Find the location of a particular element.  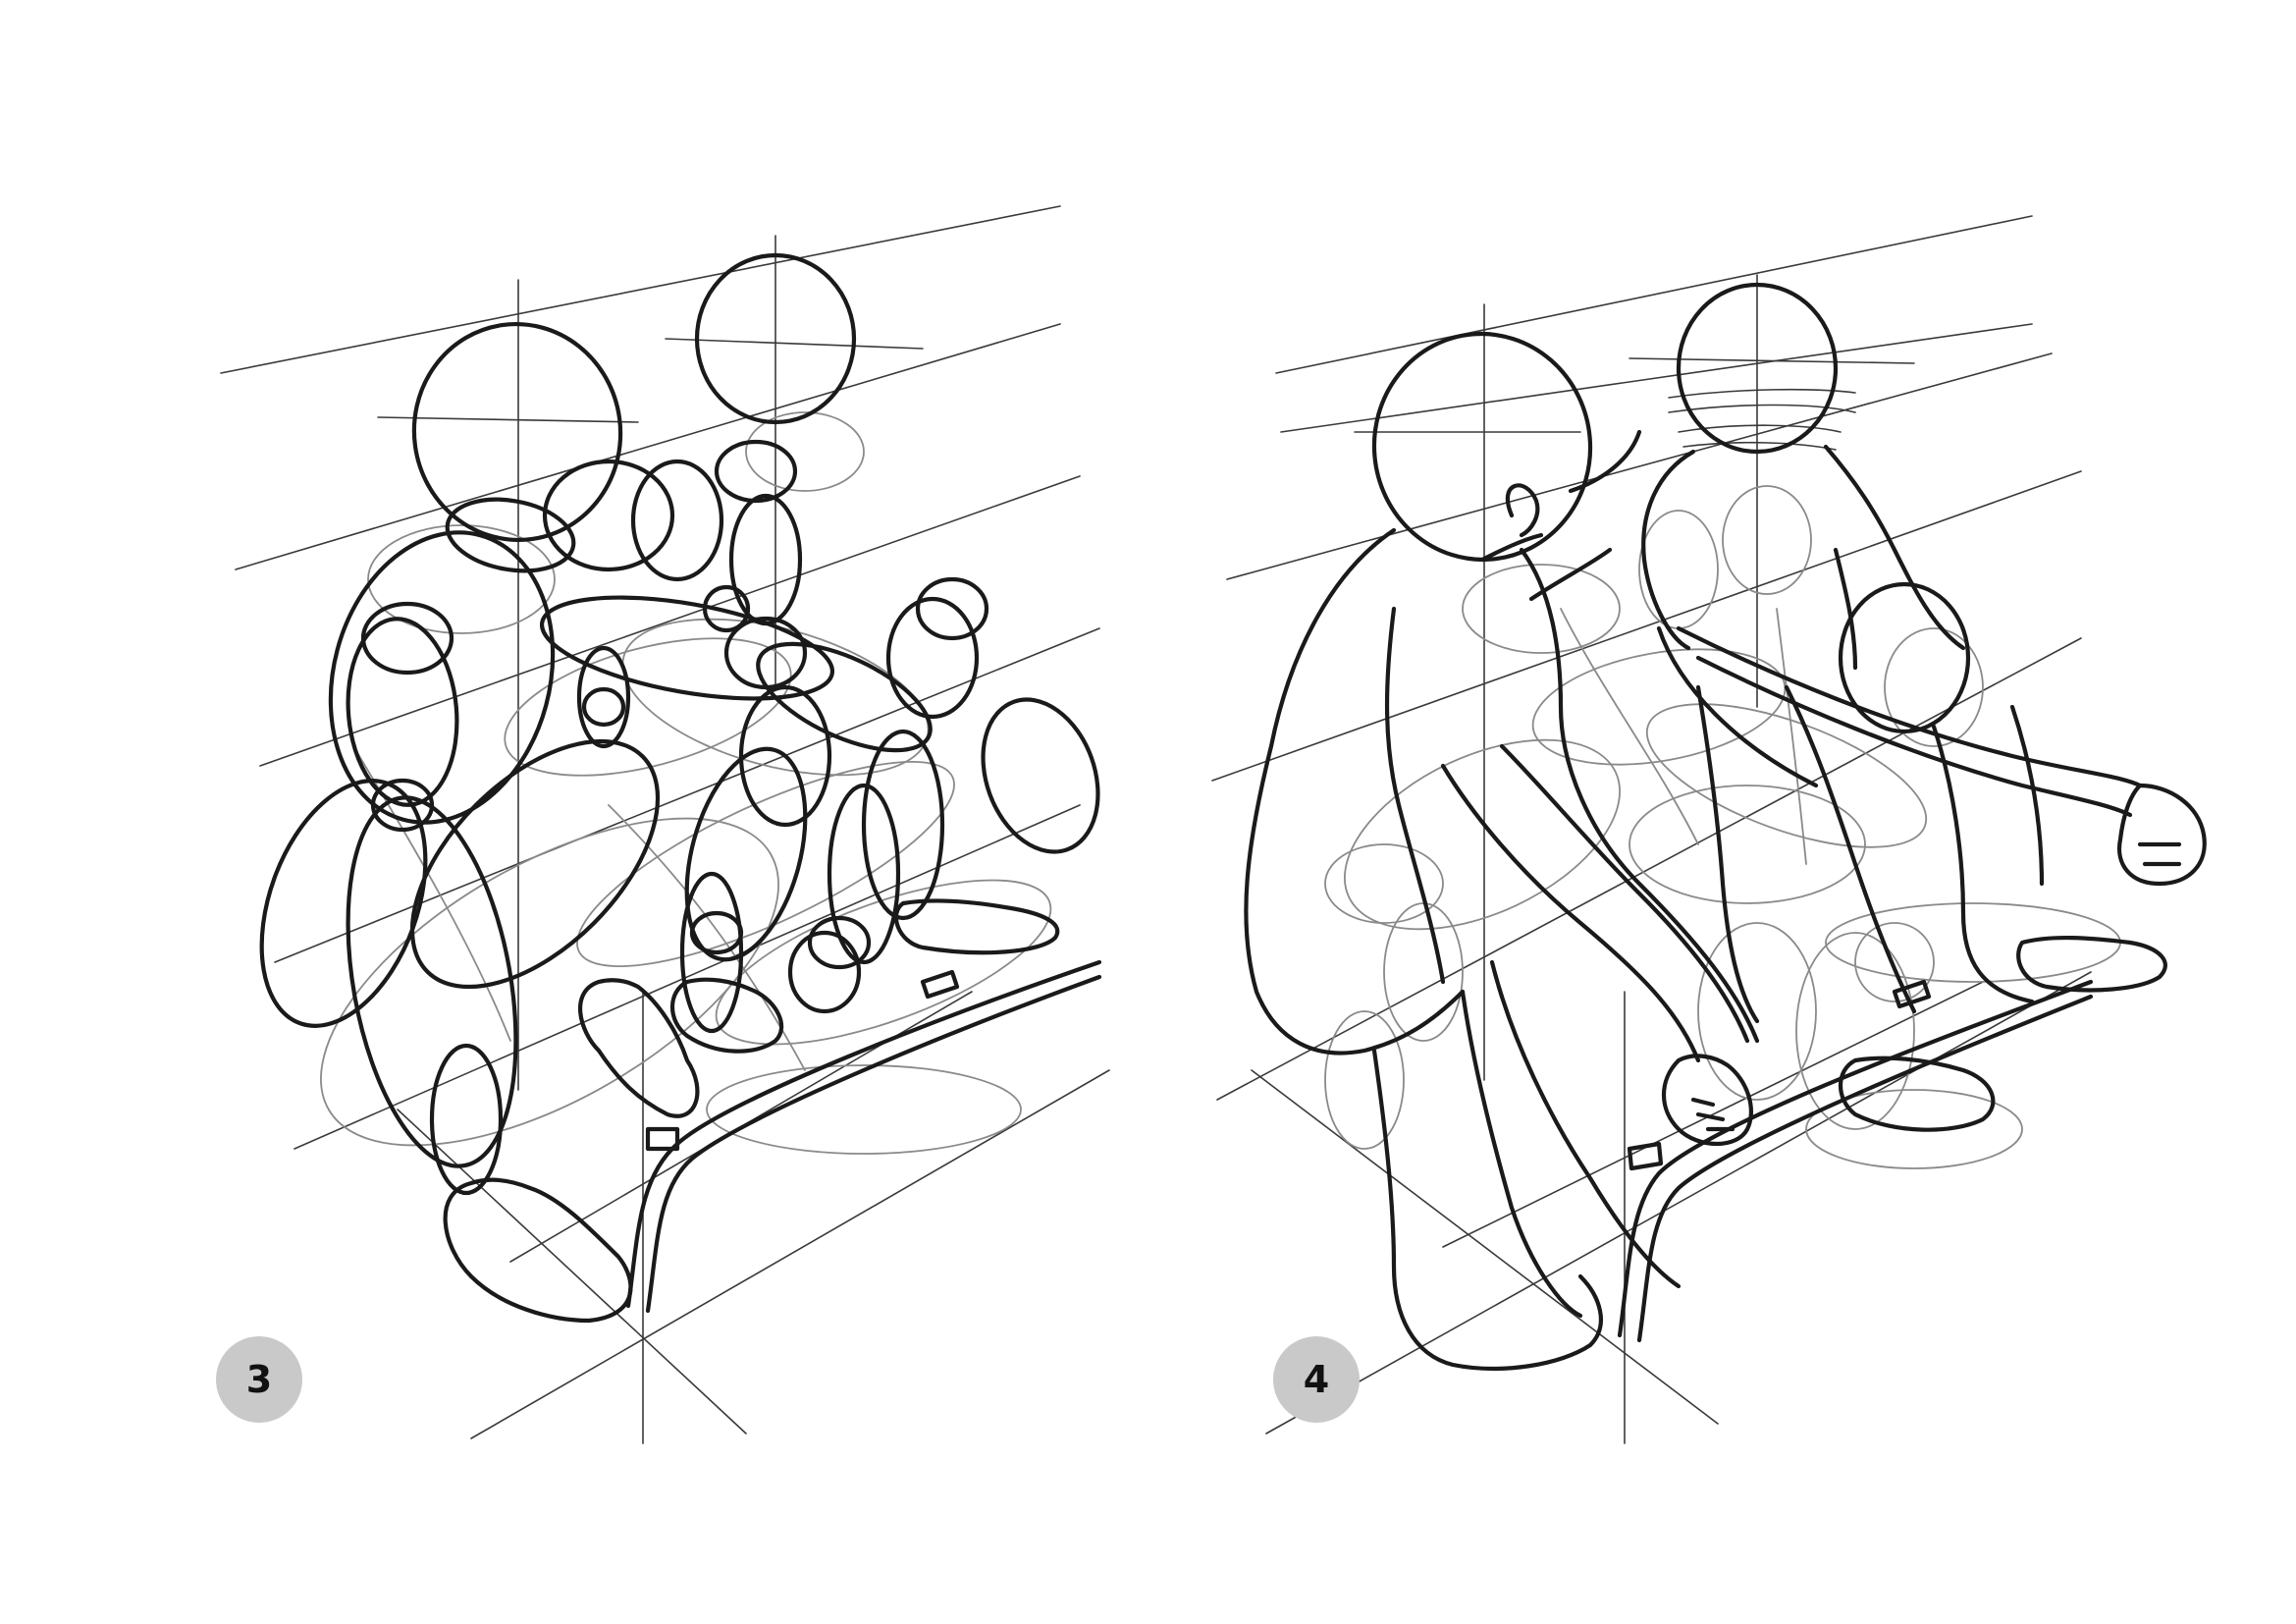

step-3-badge: 3 is located at coordinates (259, 1379).